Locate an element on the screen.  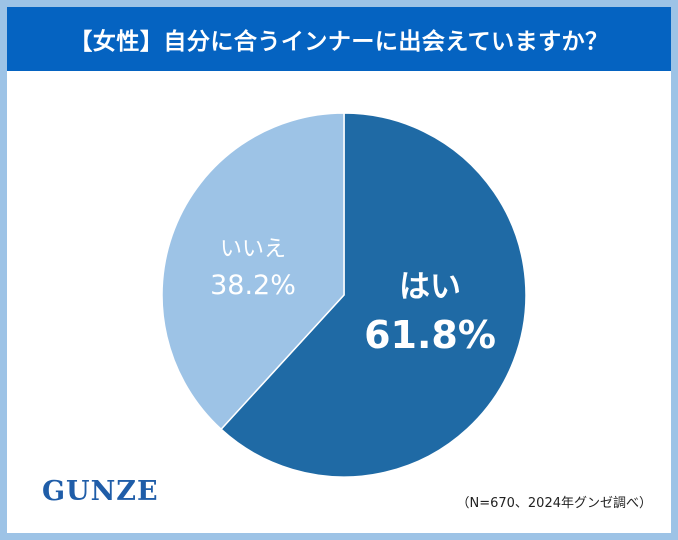
slice-label-no: いいえ is located at coordinates (253, 249).